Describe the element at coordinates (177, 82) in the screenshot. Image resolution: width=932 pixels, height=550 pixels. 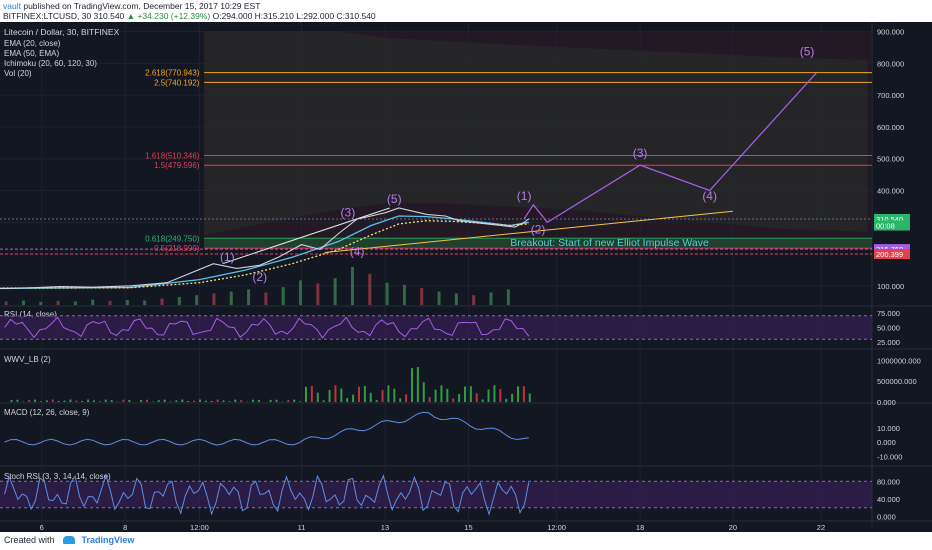
I see `fib-label-1: 2.5(740.192)` at that location.